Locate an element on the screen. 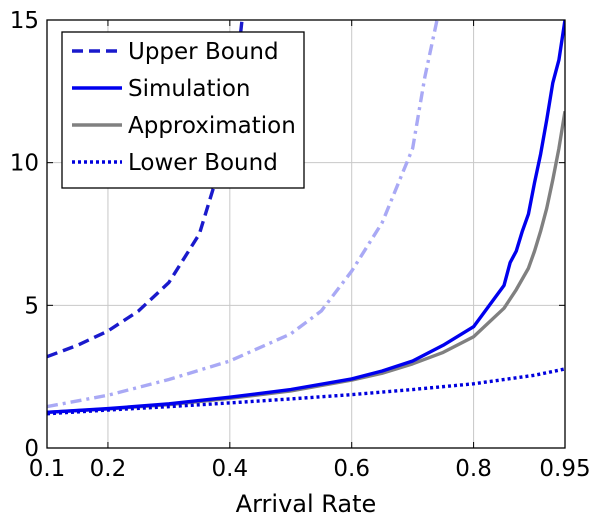  y-tick-label: 15 is located at coordinates (24, 21).